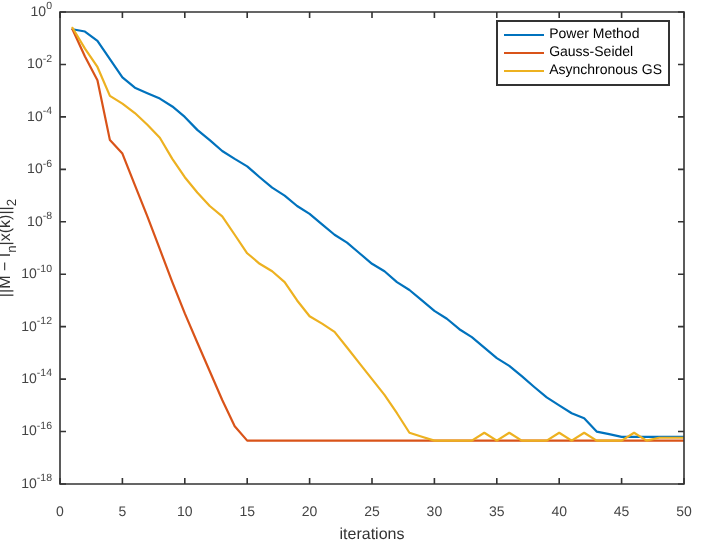 Image resolution: width=702 pixels, height=546 pixels. I want to click on x-axis-title: iterations, so click(372, 533).